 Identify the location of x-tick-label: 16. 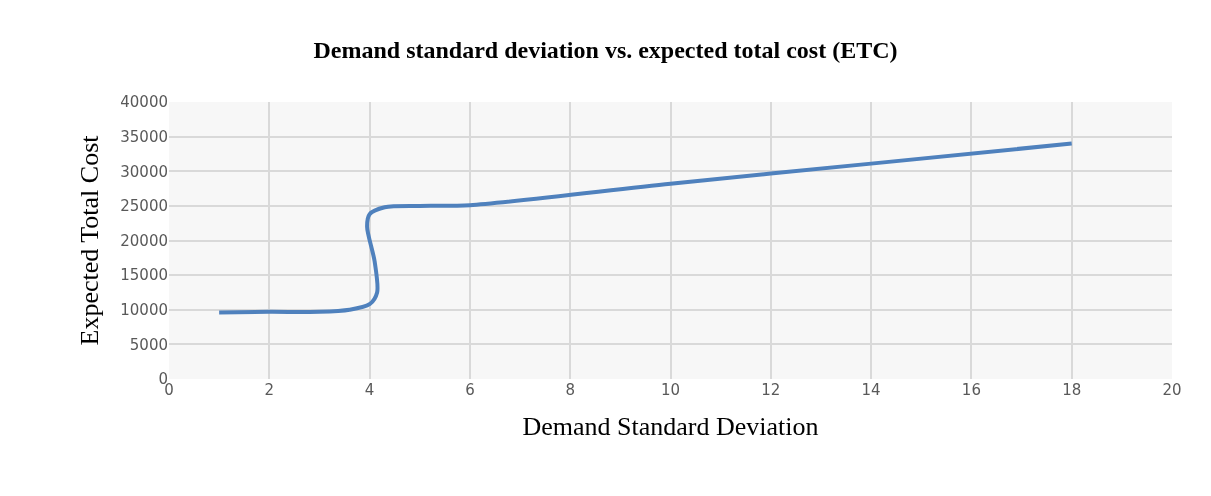
(971, 390).